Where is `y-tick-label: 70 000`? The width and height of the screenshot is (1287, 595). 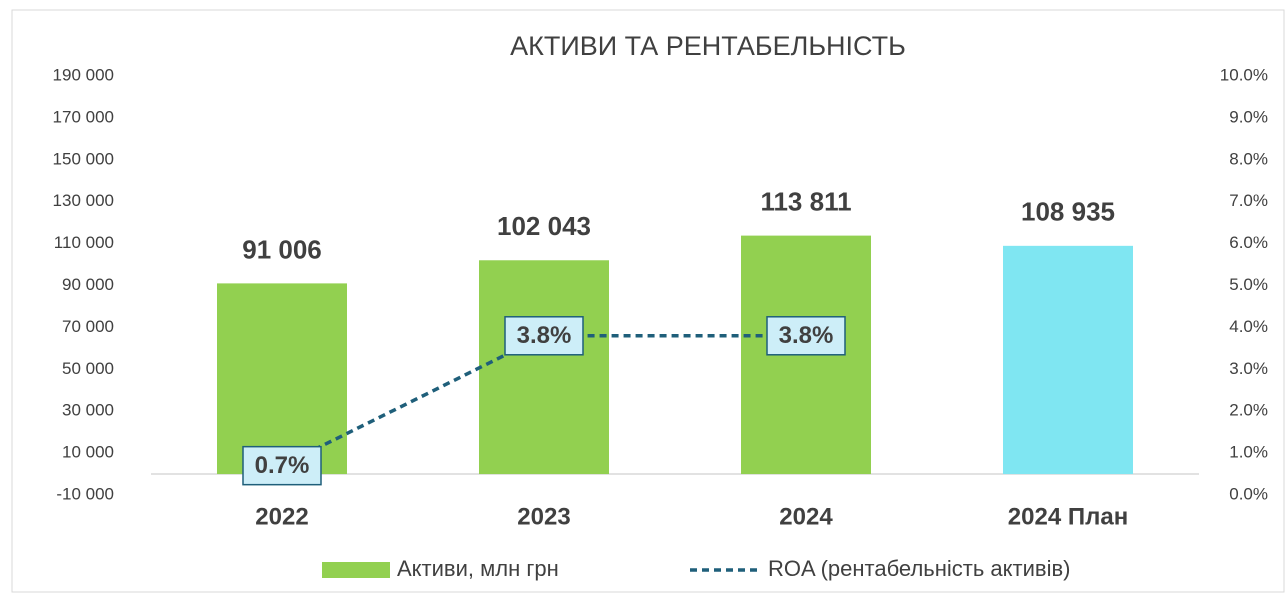 y-tick-label: 70 000 is located at coordinates (88, 326).